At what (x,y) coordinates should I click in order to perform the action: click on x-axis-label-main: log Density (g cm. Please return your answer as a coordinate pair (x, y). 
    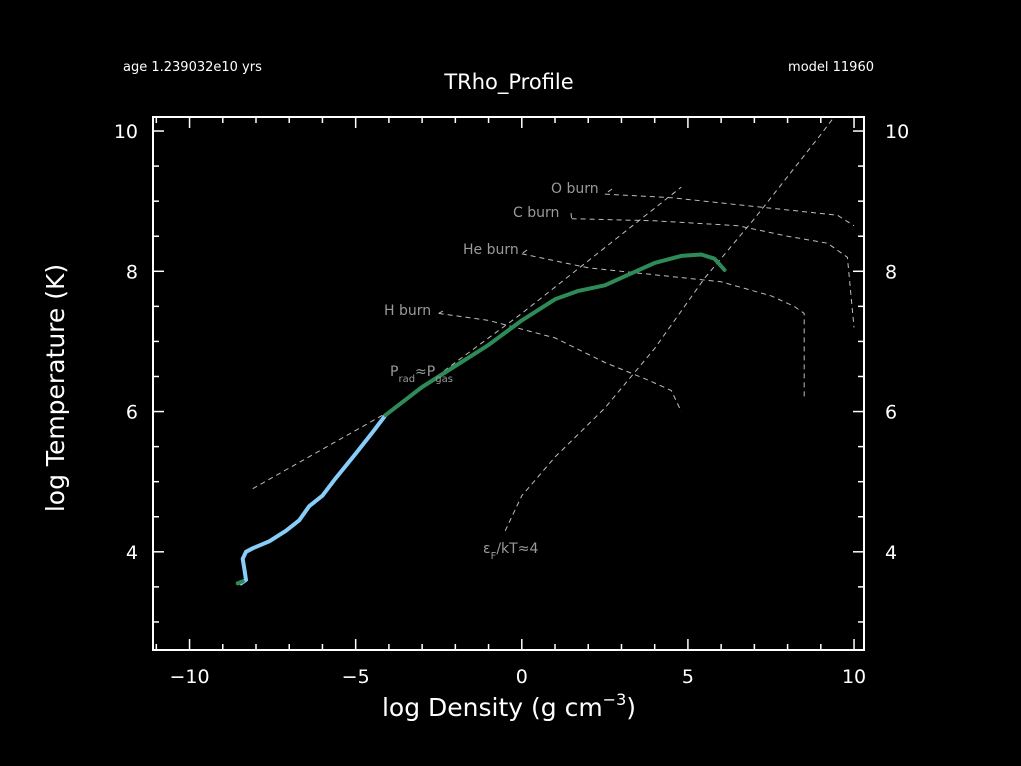
    Looking at the image, I should click on (492, 707).